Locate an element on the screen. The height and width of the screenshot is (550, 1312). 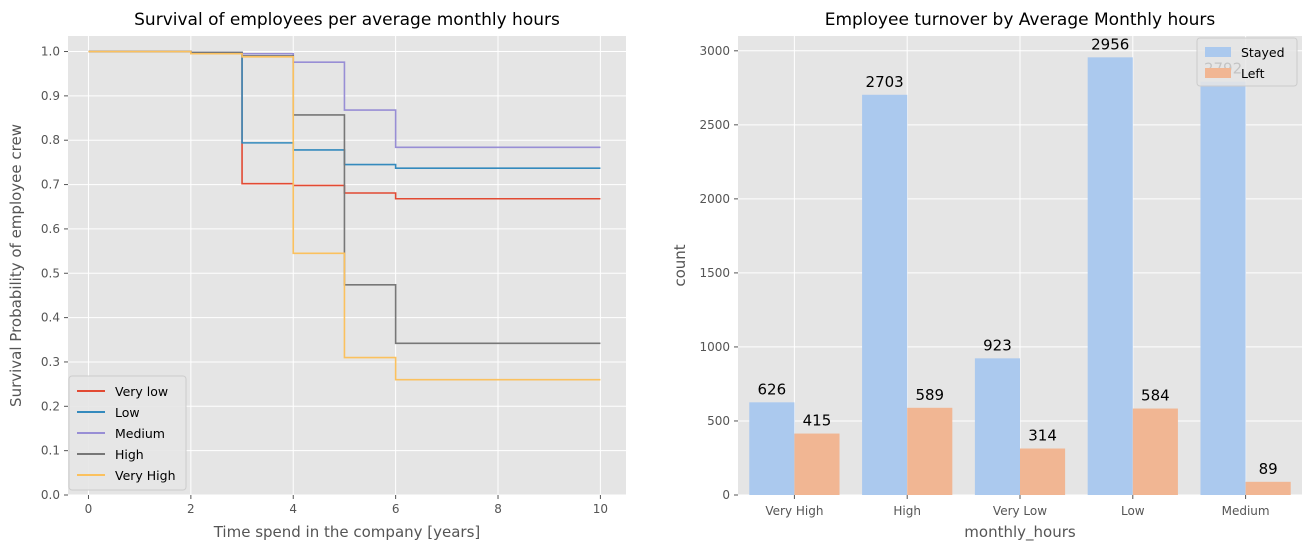
y-tick-label: 0.8 is located at coordinates (50, 140).